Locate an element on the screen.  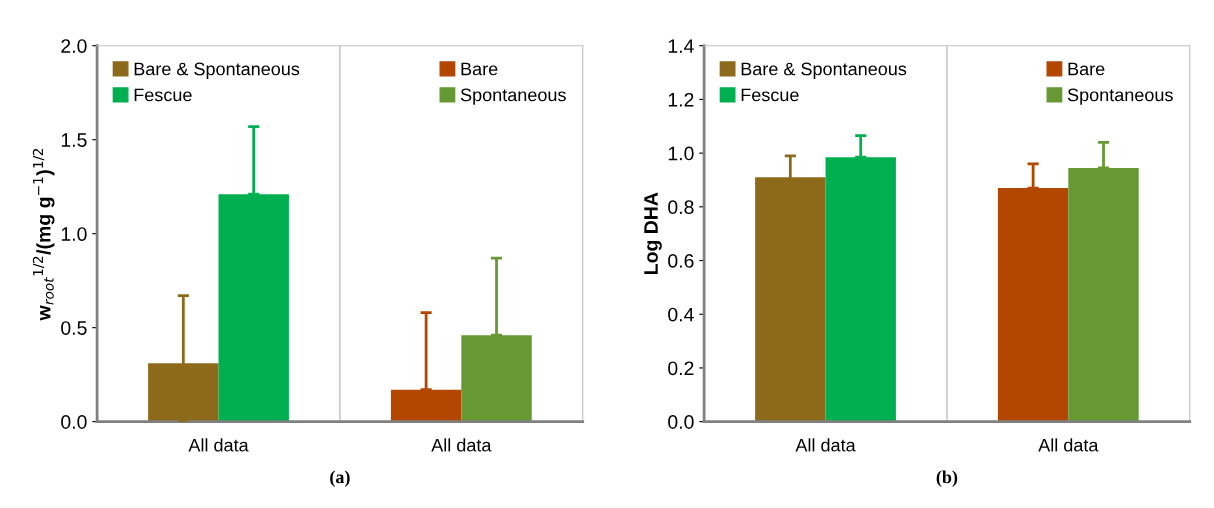
y-tick-label: 2.0 is located at coordinates (74, 46).